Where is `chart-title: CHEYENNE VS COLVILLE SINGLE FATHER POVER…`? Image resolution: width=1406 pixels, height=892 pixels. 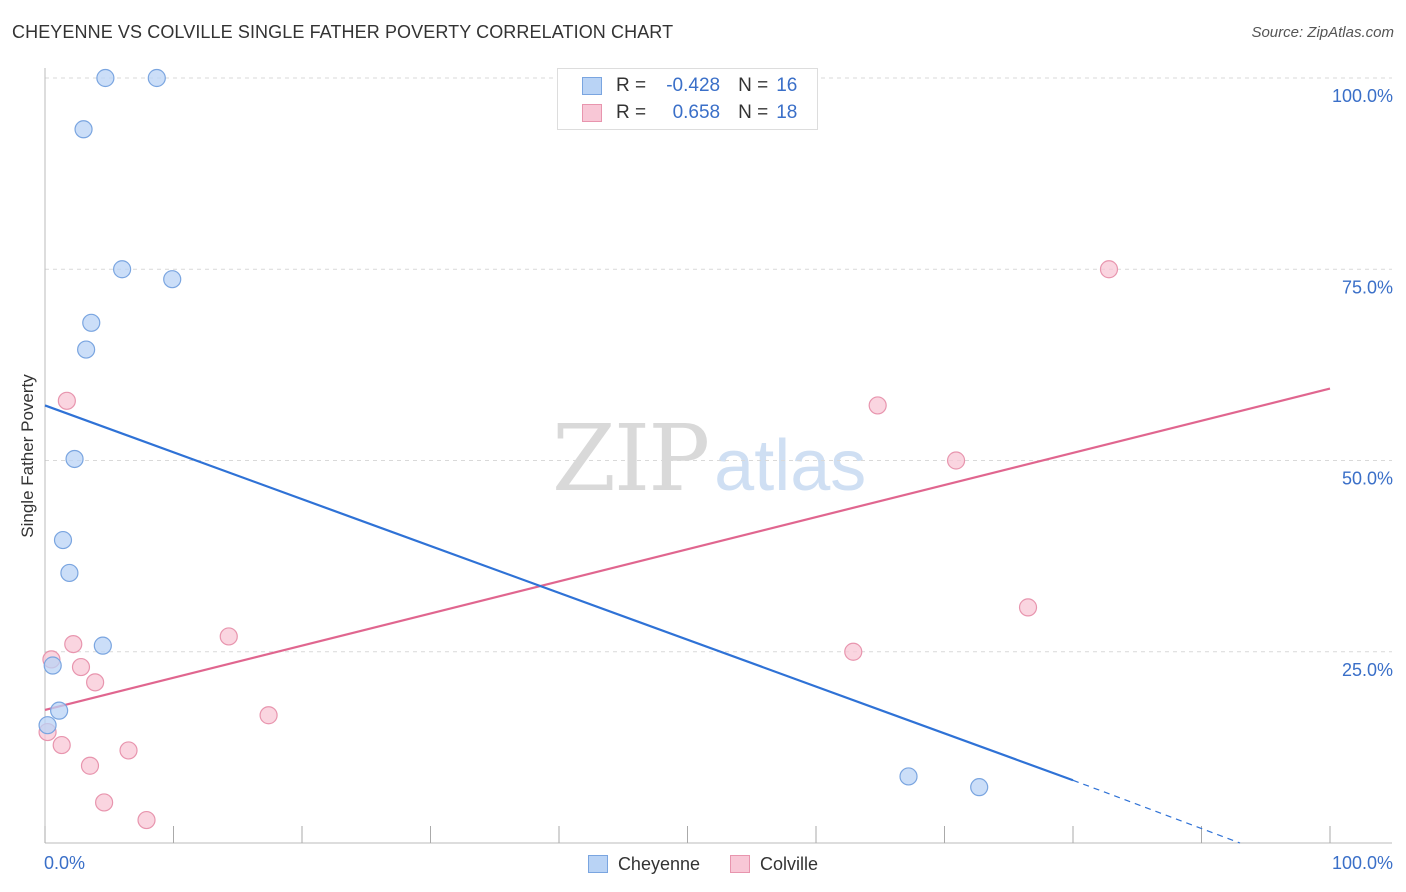 chart-title: CHEYENNE VS COLVILLE SINGLE FATHER POVER… is located at coordinates (343, 32).